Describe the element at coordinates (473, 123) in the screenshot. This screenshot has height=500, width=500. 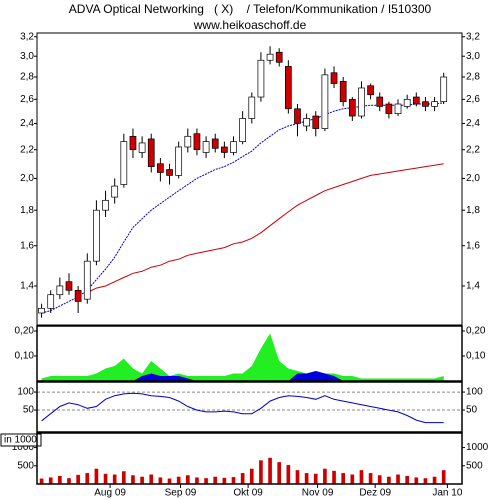
I see `y-tick-label-right: 2,4` at that location.